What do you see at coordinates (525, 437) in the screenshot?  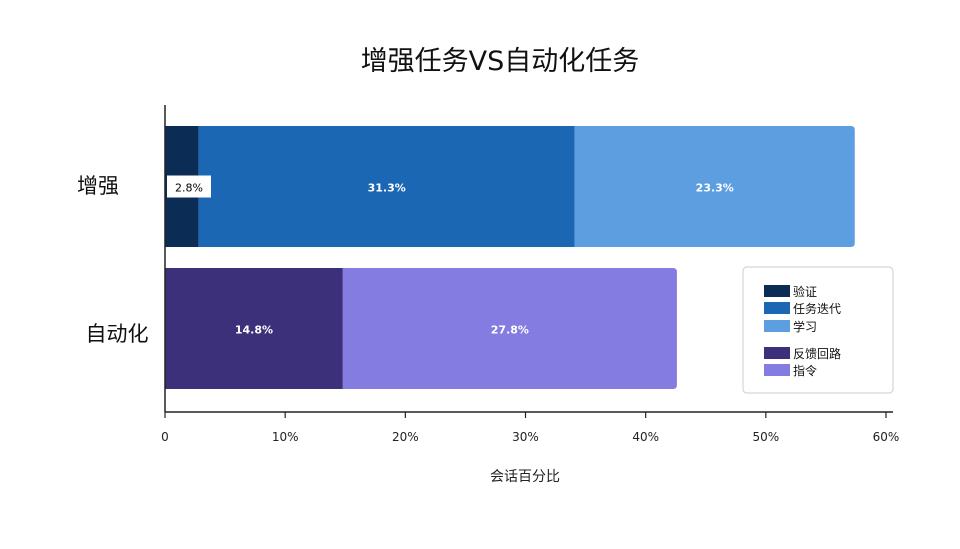 I see `x-tick-label: 30%` at bounding box center [525, 437].